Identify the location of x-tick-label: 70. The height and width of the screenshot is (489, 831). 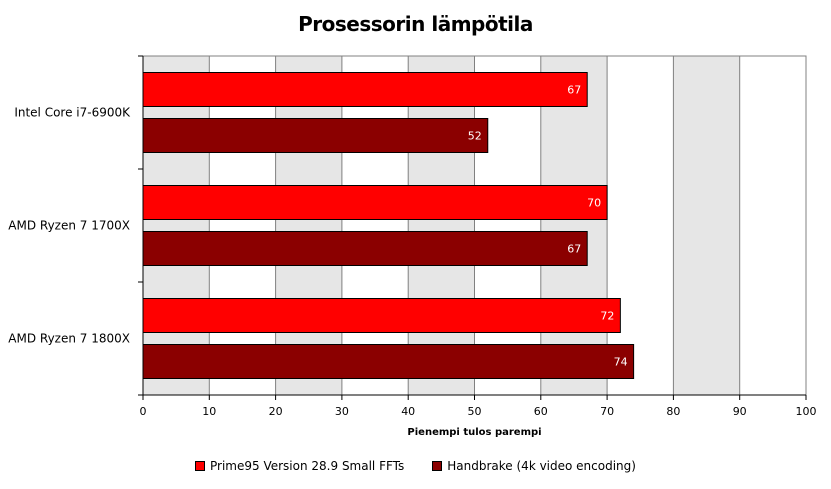
(607, 411).